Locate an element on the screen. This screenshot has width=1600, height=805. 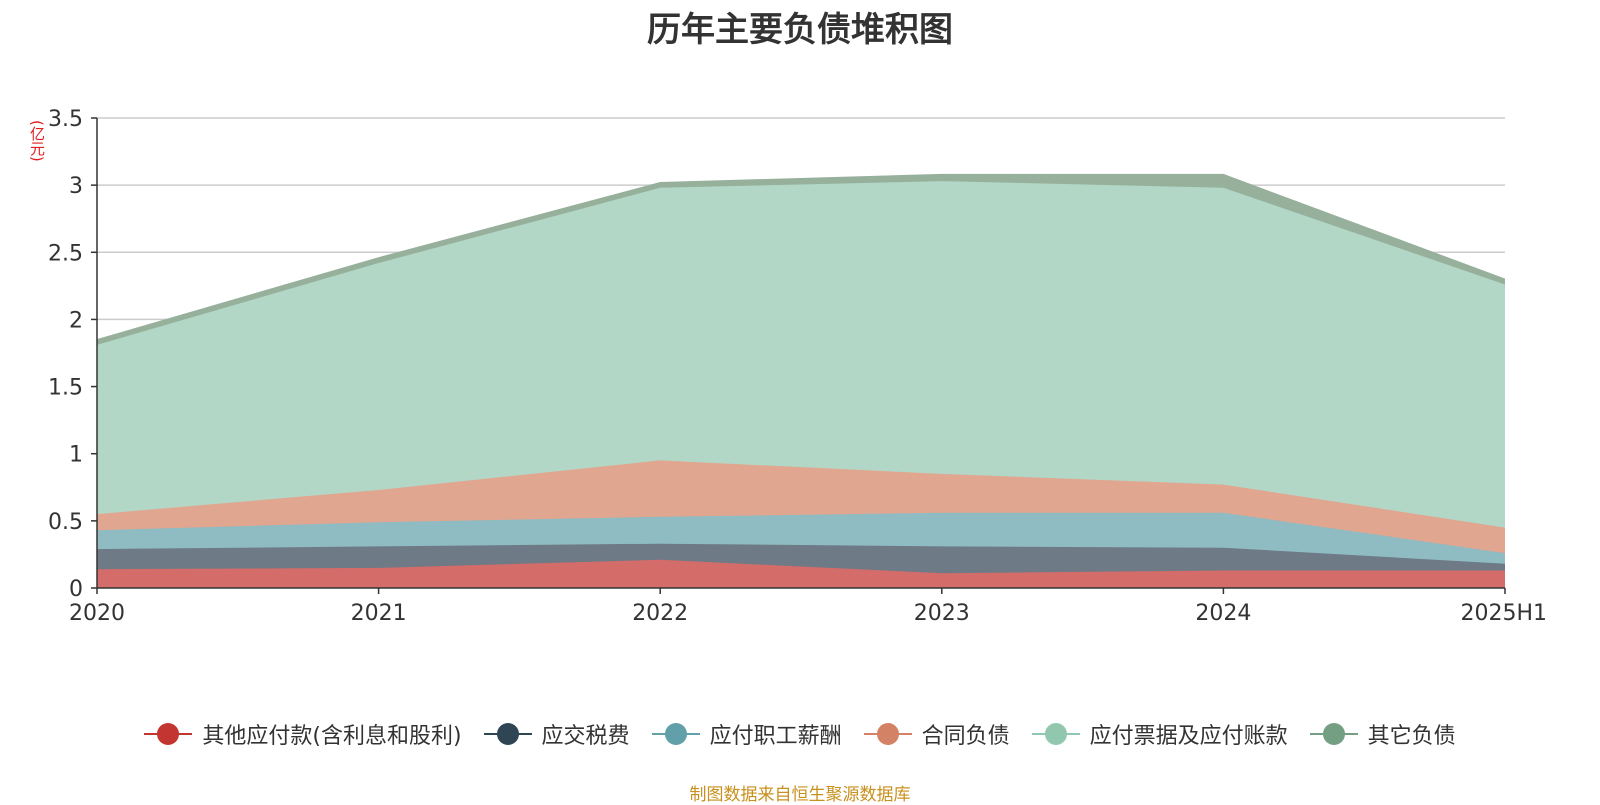
legend: 其他应付款(含利息和股利) 应交税费 应付职工薪酬 合同负债 应付票据及应付账款 其它负债 is located at coordinates (800, 734).